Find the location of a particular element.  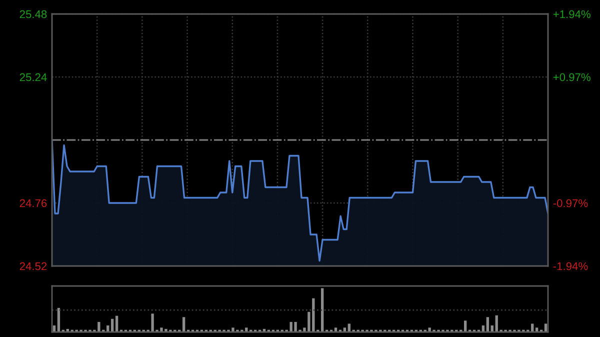

y-tick-label: 25.24 is located at coordinates (33, 77).